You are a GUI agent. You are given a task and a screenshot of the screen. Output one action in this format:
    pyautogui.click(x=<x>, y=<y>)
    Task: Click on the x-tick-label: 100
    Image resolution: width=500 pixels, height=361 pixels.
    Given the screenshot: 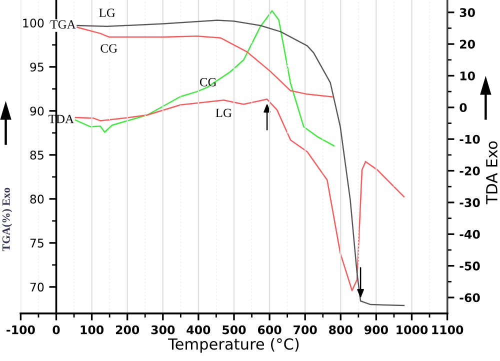 What is the action you would take?
    pyautogui.click(x=92, y=329)
    